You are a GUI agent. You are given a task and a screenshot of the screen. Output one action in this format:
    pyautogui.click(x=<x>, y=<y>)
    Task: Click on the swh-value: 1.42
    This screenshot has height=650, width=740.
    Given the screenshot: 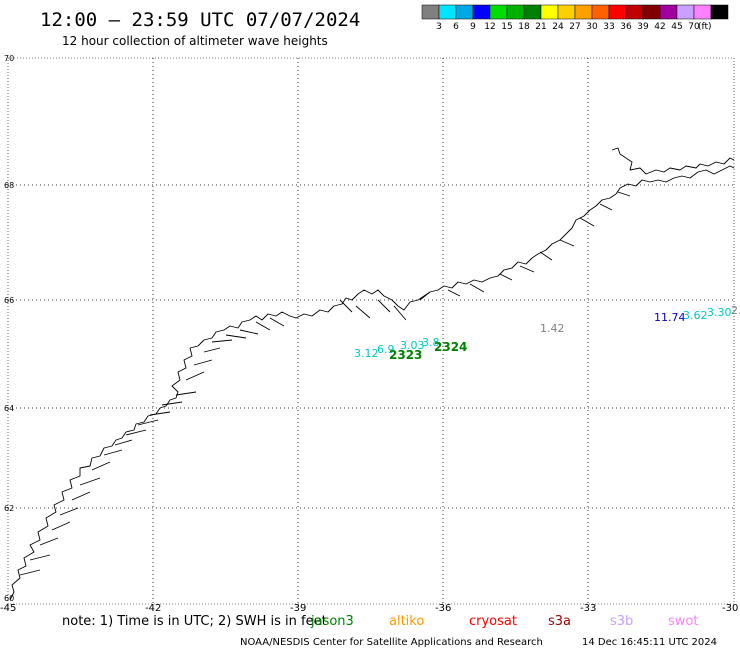 What is the action you would take?
    pyautogui.click(x=552, y=328)
    